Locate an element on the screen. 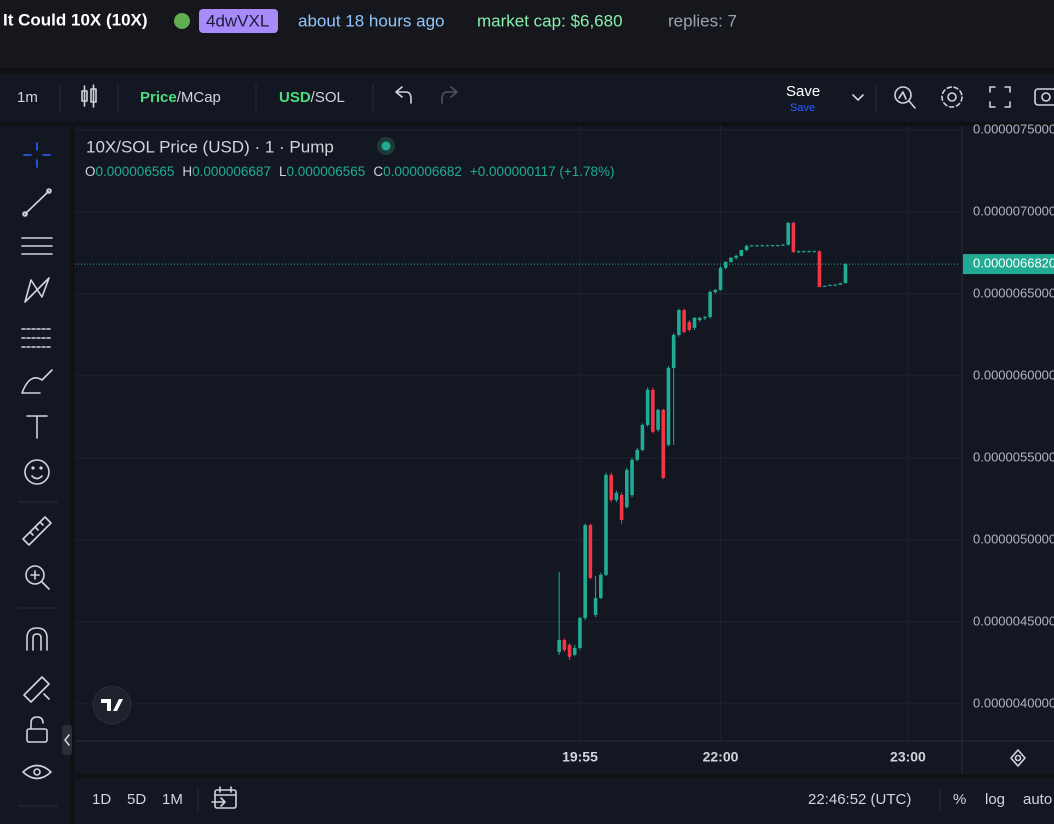 The height and width of the screenshot is (824, 1054). price: Price is located at coordinates (158, 97).